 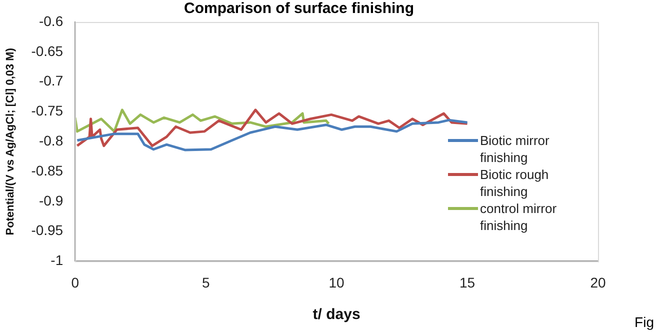 What do you see at coordinates (519, 217) in the screenshot?
I see `legend-label: control mirror finishing` at bounding box center [519, 217].